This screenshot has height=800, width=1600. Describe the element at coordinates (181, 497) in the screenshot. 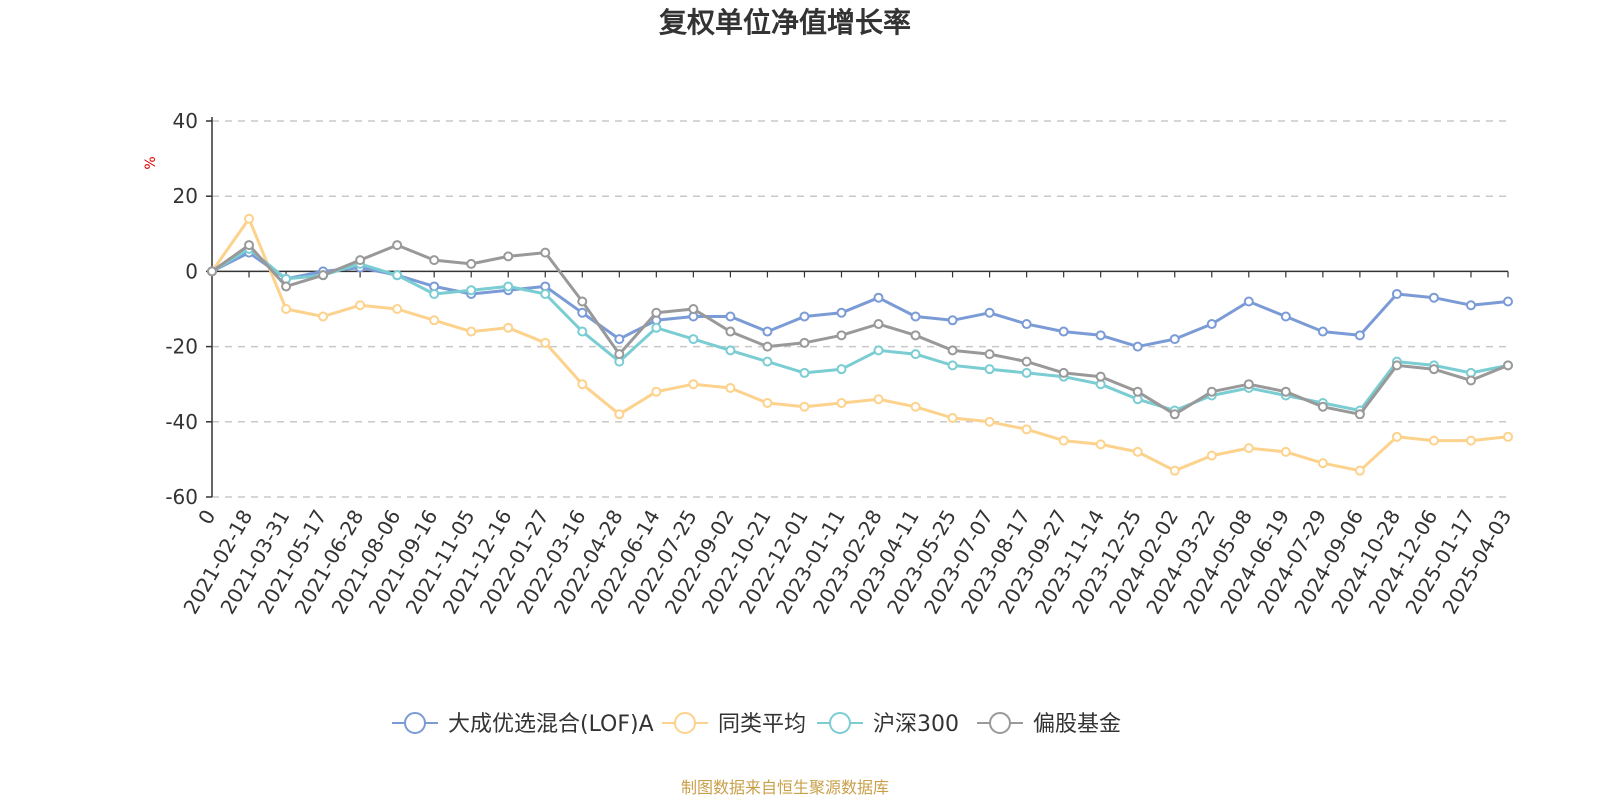

I see `y-tick-label: -60` at that location.